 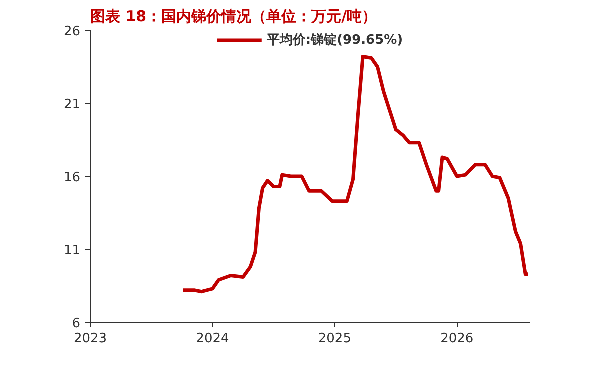 I want to click on x-tick-label: 2025, so click(x=335, y=339).